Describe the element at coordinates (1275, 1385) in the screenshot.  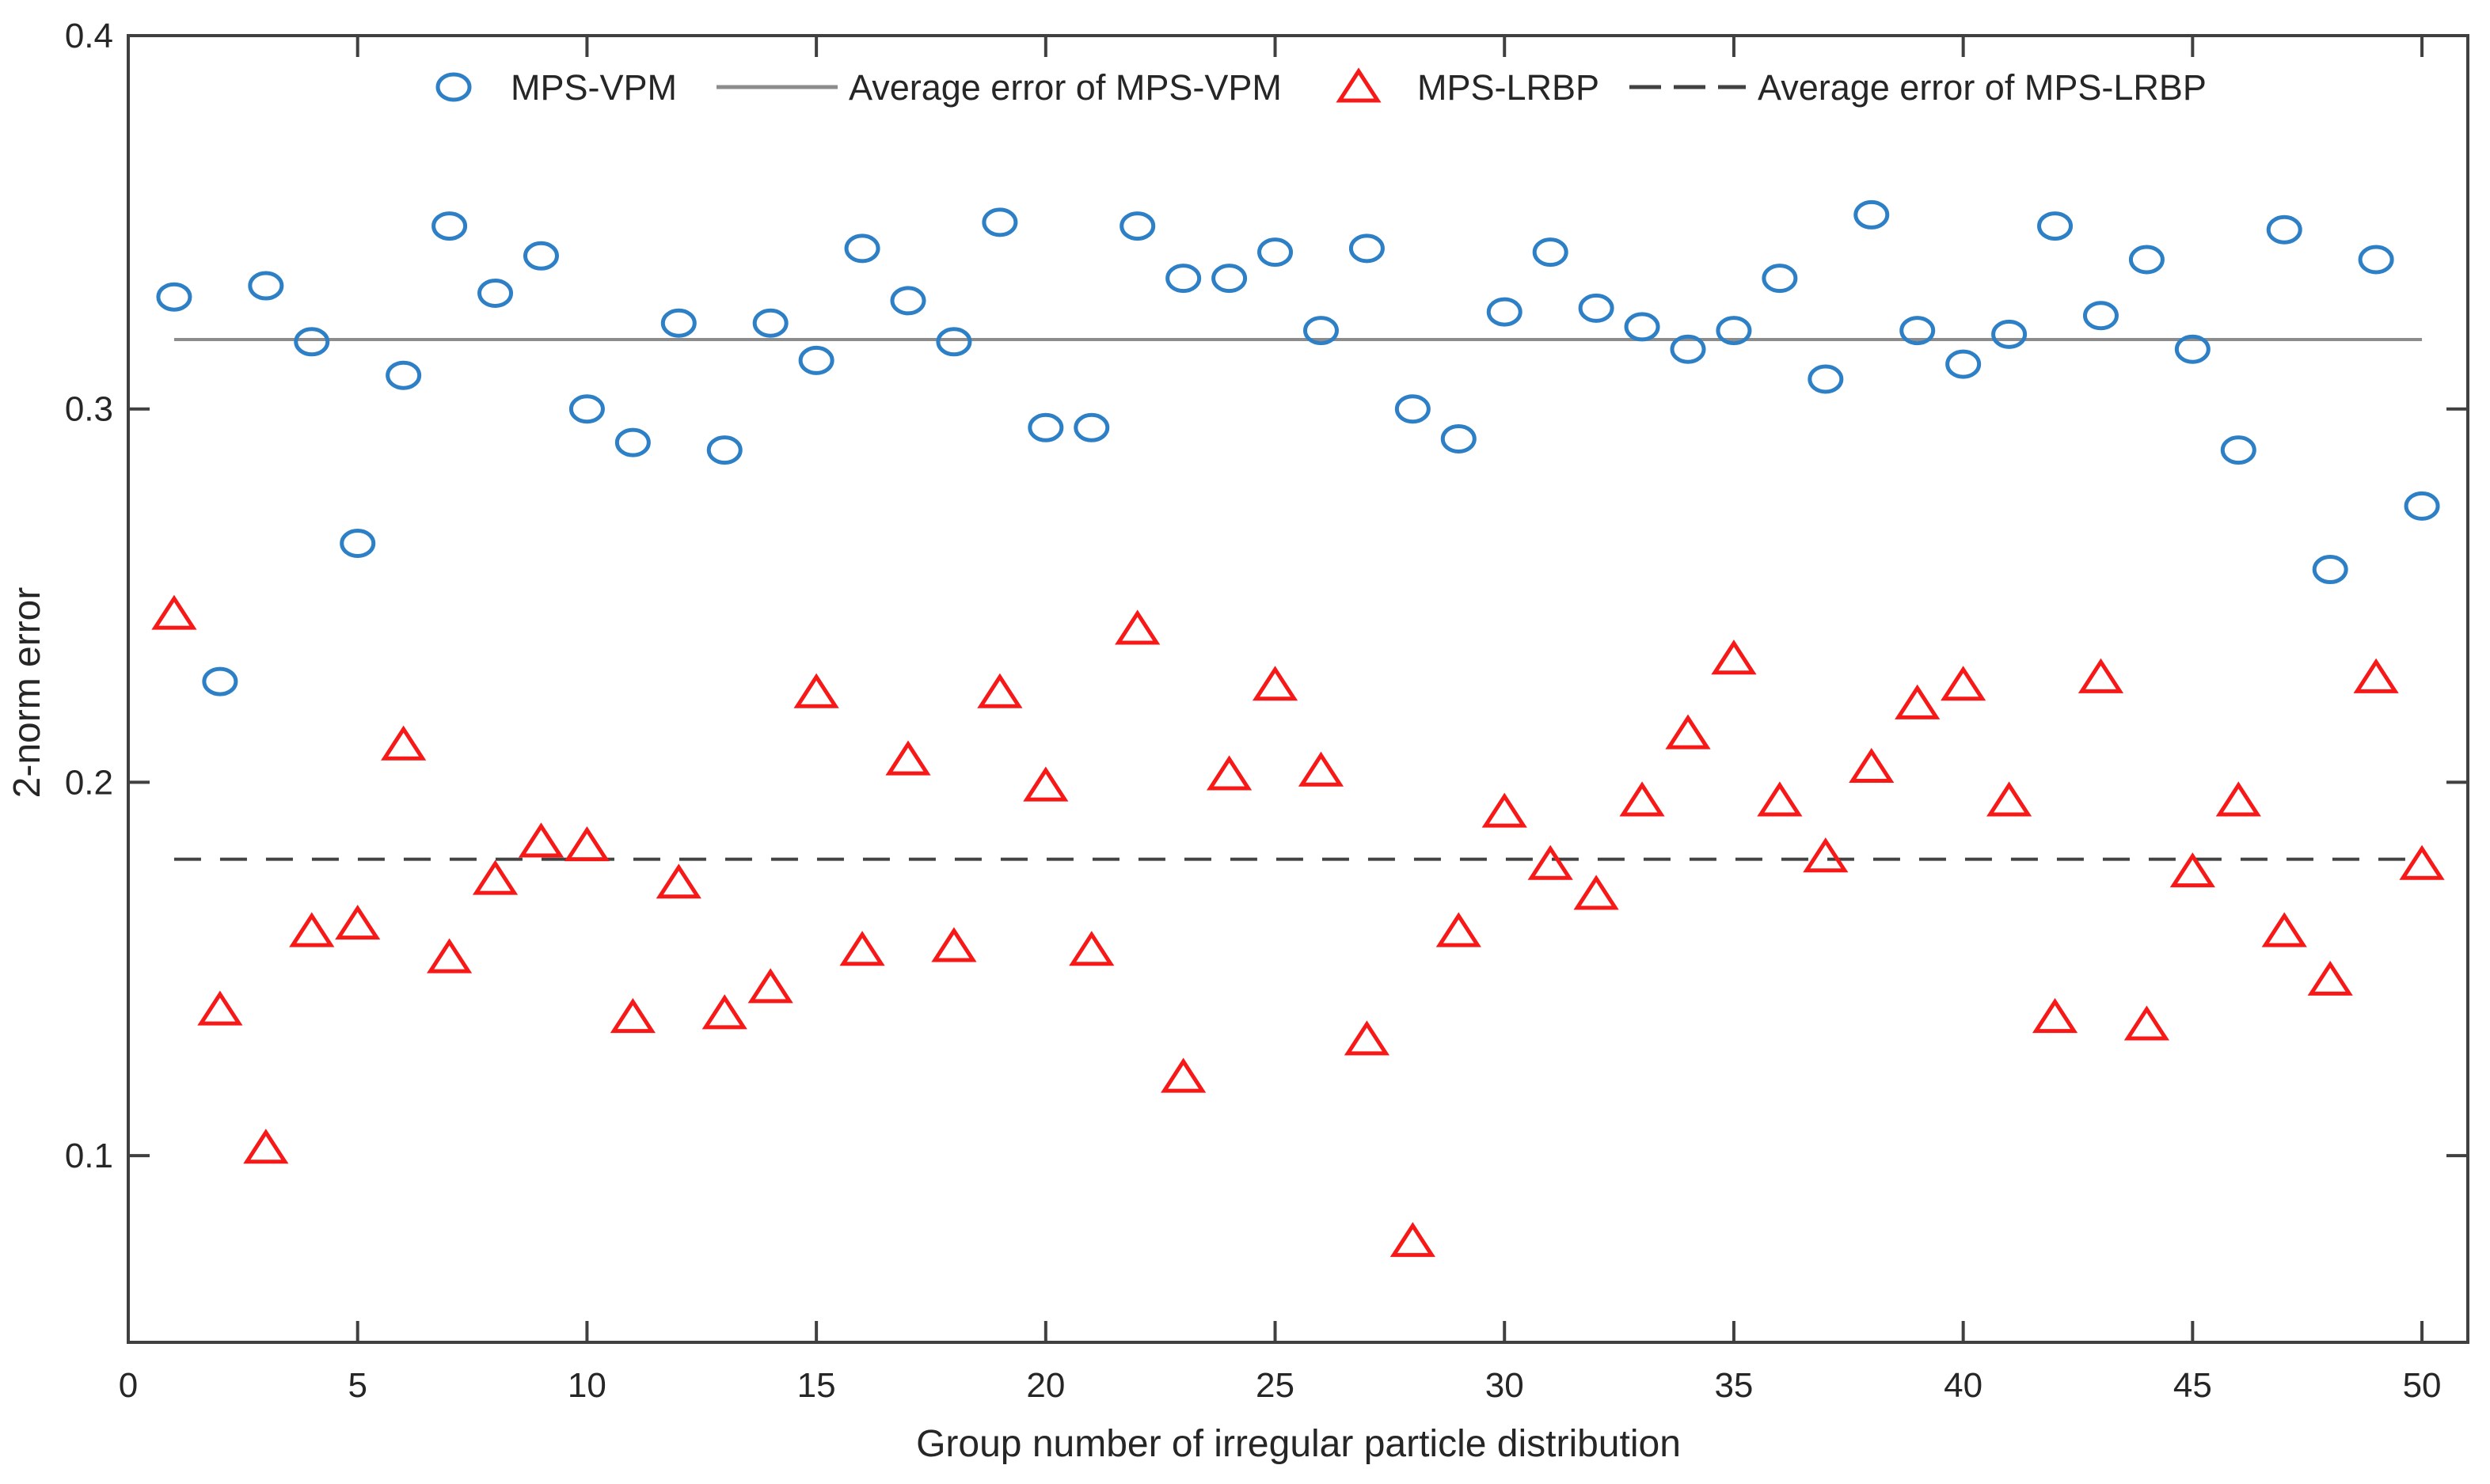
I see `x-tick-label: 25` at that location.